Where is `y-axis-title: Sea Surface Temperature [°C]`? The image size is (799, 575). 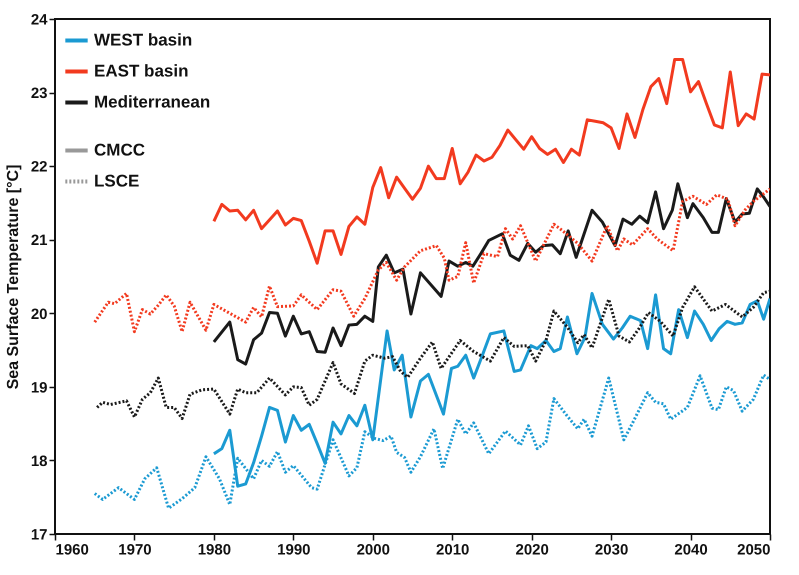 y-axis-title: Sea Surface Temperature [°C] is located at coordinates (13, 277).